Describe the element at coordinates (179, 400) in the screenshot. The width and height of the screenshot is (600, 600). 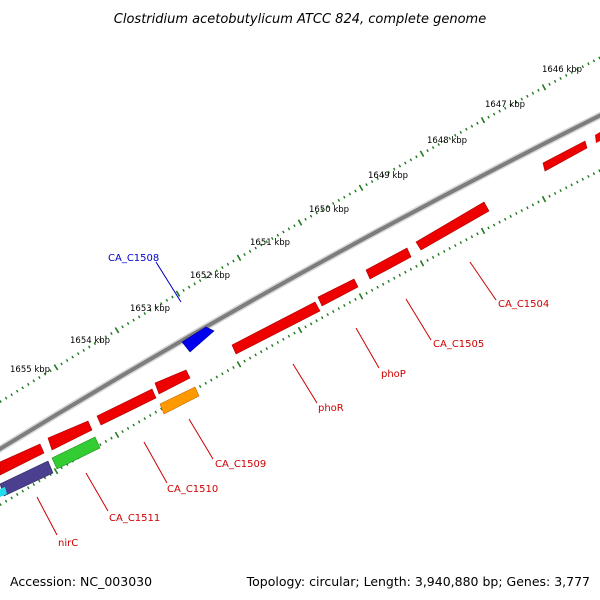
I see `gene-arrow-ca-c1509` at that location.